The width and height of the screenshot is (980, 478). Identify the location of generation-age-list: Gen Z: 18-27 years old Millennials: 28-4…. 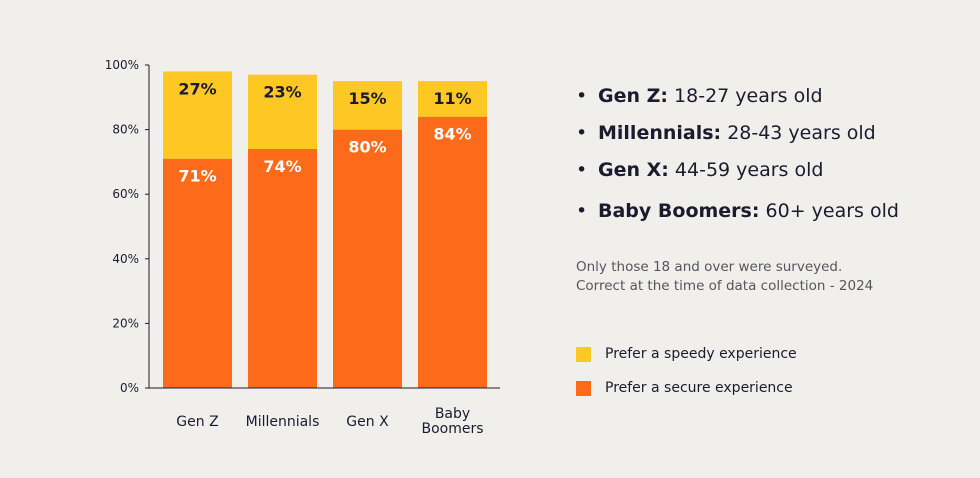
(737, 158).